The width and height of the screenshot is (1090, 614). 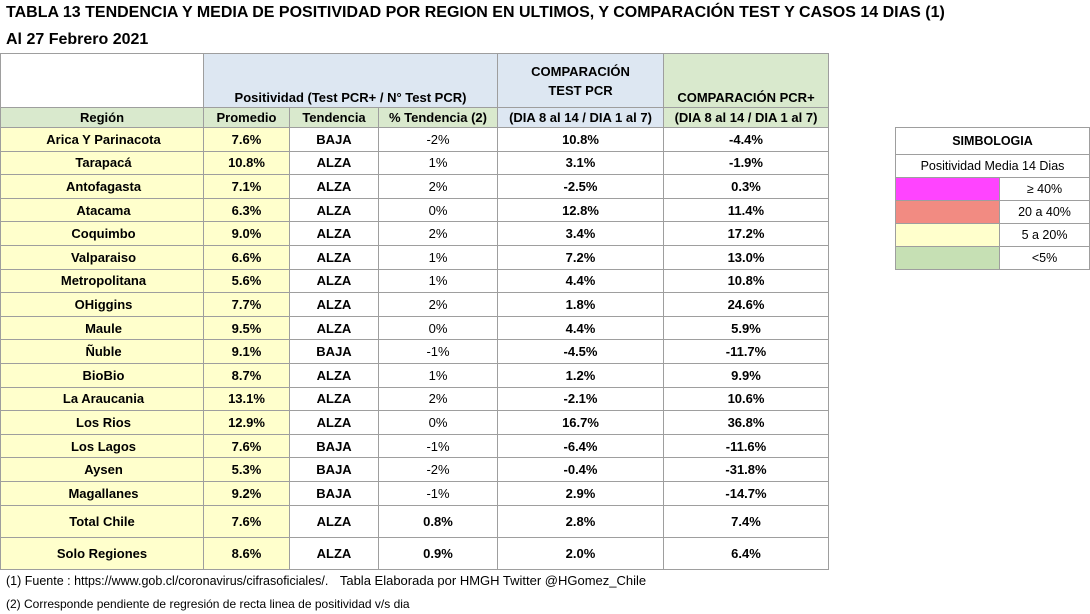 I want to click on total-comp-test-cell: 2.8%, so click(x=580, y=521).